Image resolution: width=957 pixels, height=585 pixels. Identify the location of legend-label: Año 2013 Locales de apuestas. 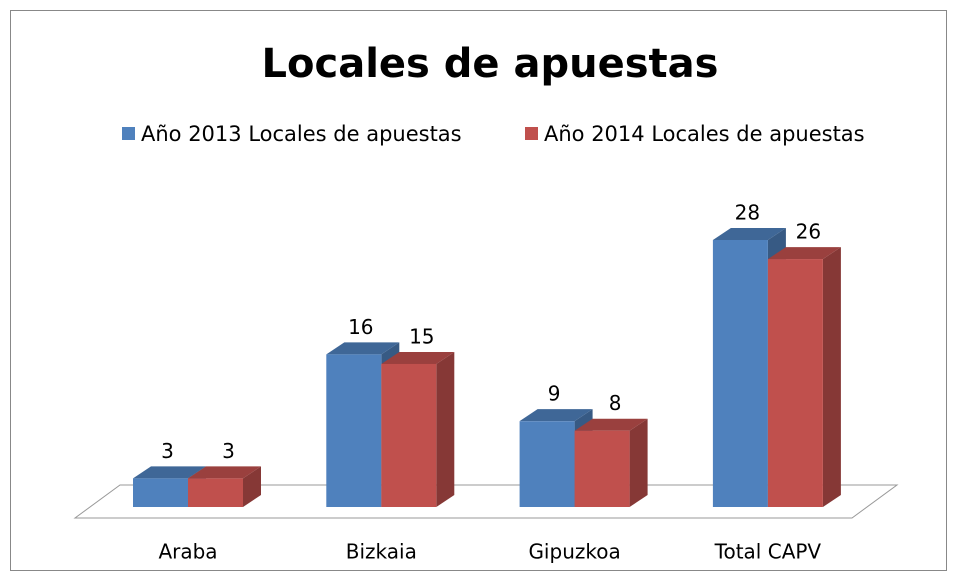
(301, 134).